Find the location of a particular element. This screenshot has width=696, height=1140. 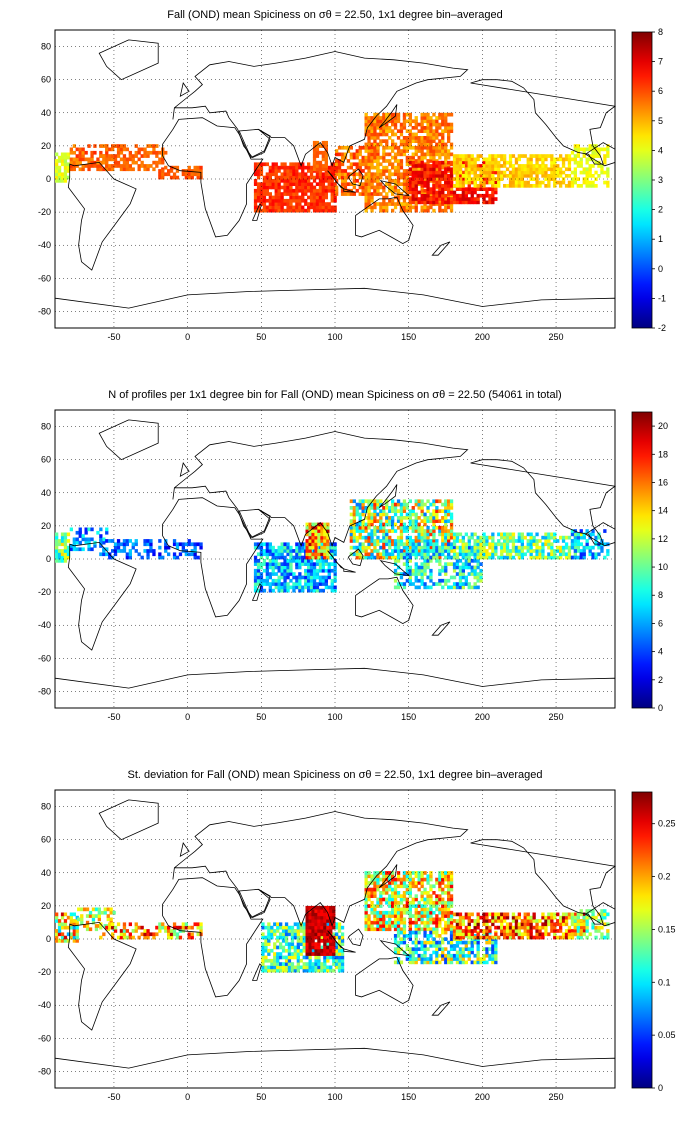

y-tick-label: 40 is located at coordinates (46, 113).